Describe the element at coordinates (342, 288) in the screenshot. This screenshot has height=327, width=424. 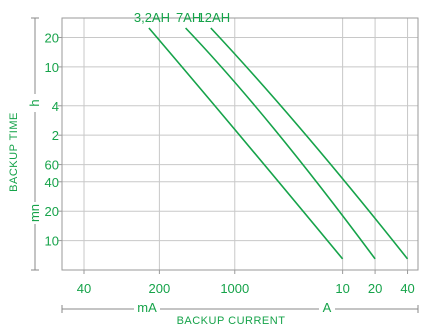
I see `x-tick-label: 10` at that location.